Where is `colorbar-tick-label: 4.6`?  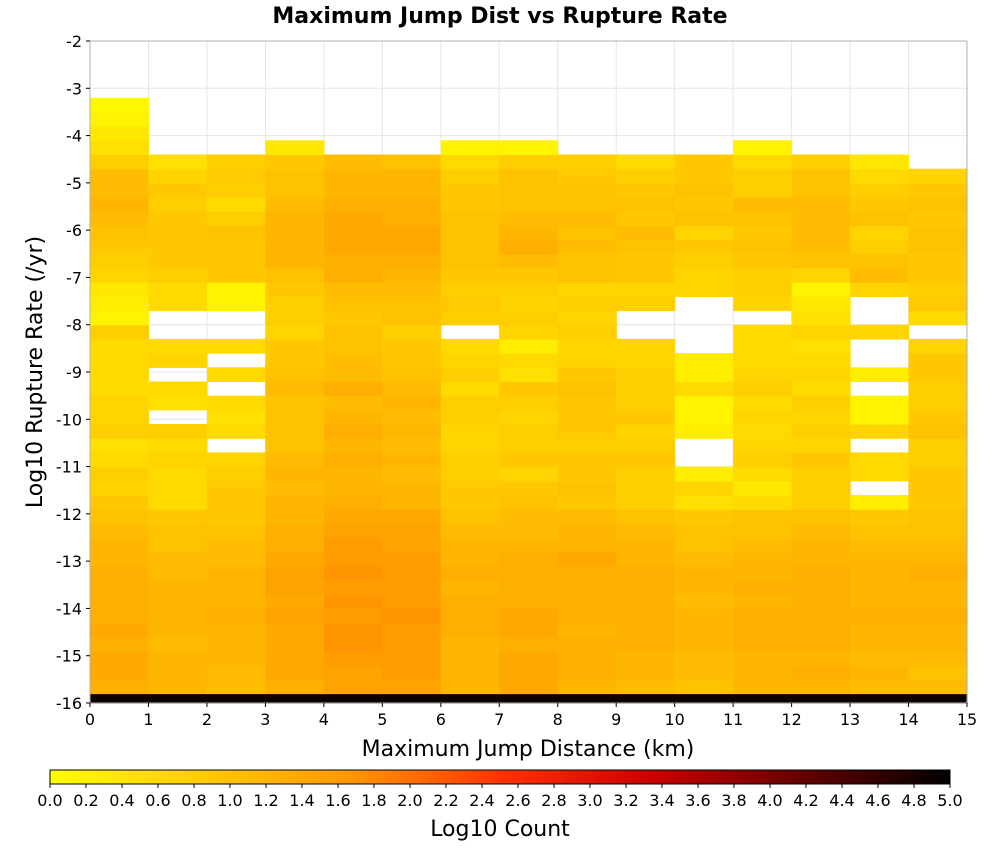
colorbar-tick-label: 4.6 is located at coordinates (877, 800).